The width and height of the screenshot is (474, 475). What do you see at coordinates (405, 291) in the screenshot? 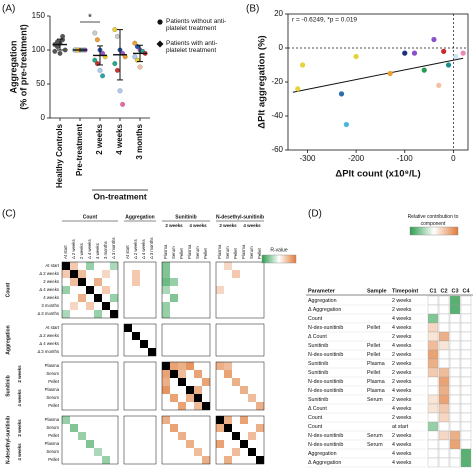
I see `column-header: Timepoint` at bounding box center [405, 291].